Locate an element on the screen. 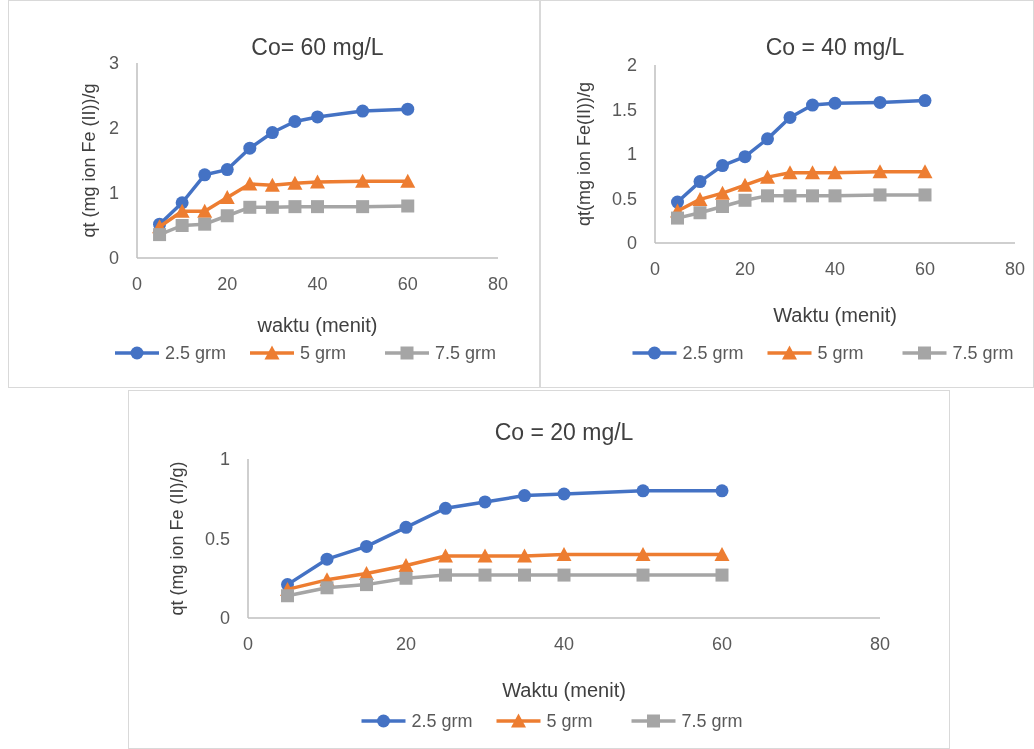  y-axis-title: qt(mg ion Fe(II))/g is located at coordinates (584, 154).